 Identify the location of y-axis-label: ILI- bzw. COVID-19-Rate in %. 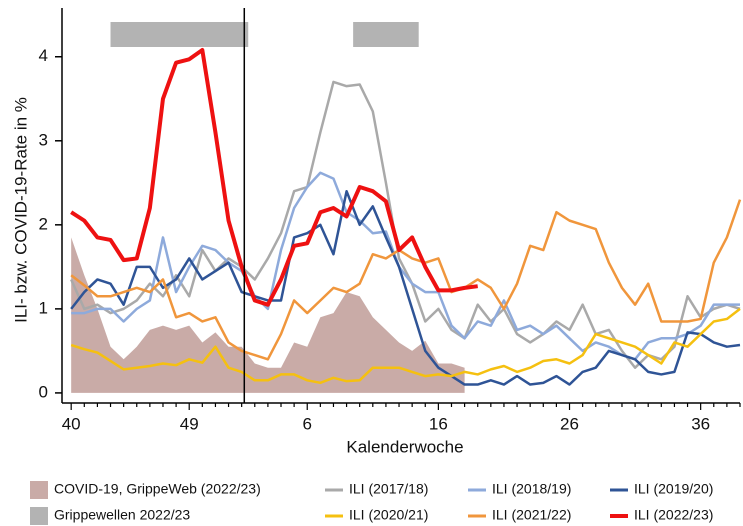
(20, 210).